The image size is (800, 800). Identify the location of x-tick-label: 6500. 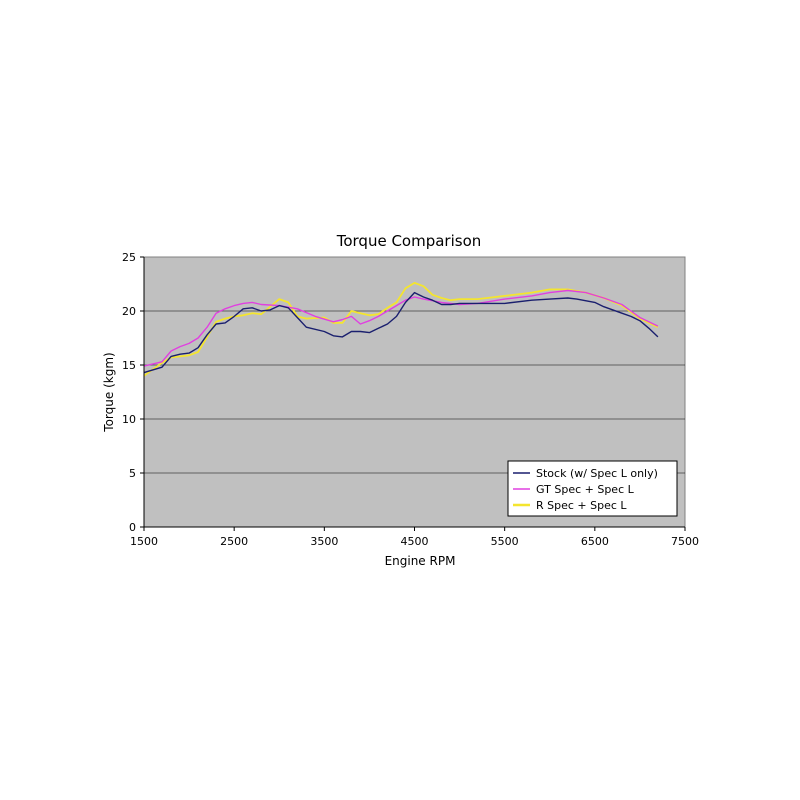
(595, 541).